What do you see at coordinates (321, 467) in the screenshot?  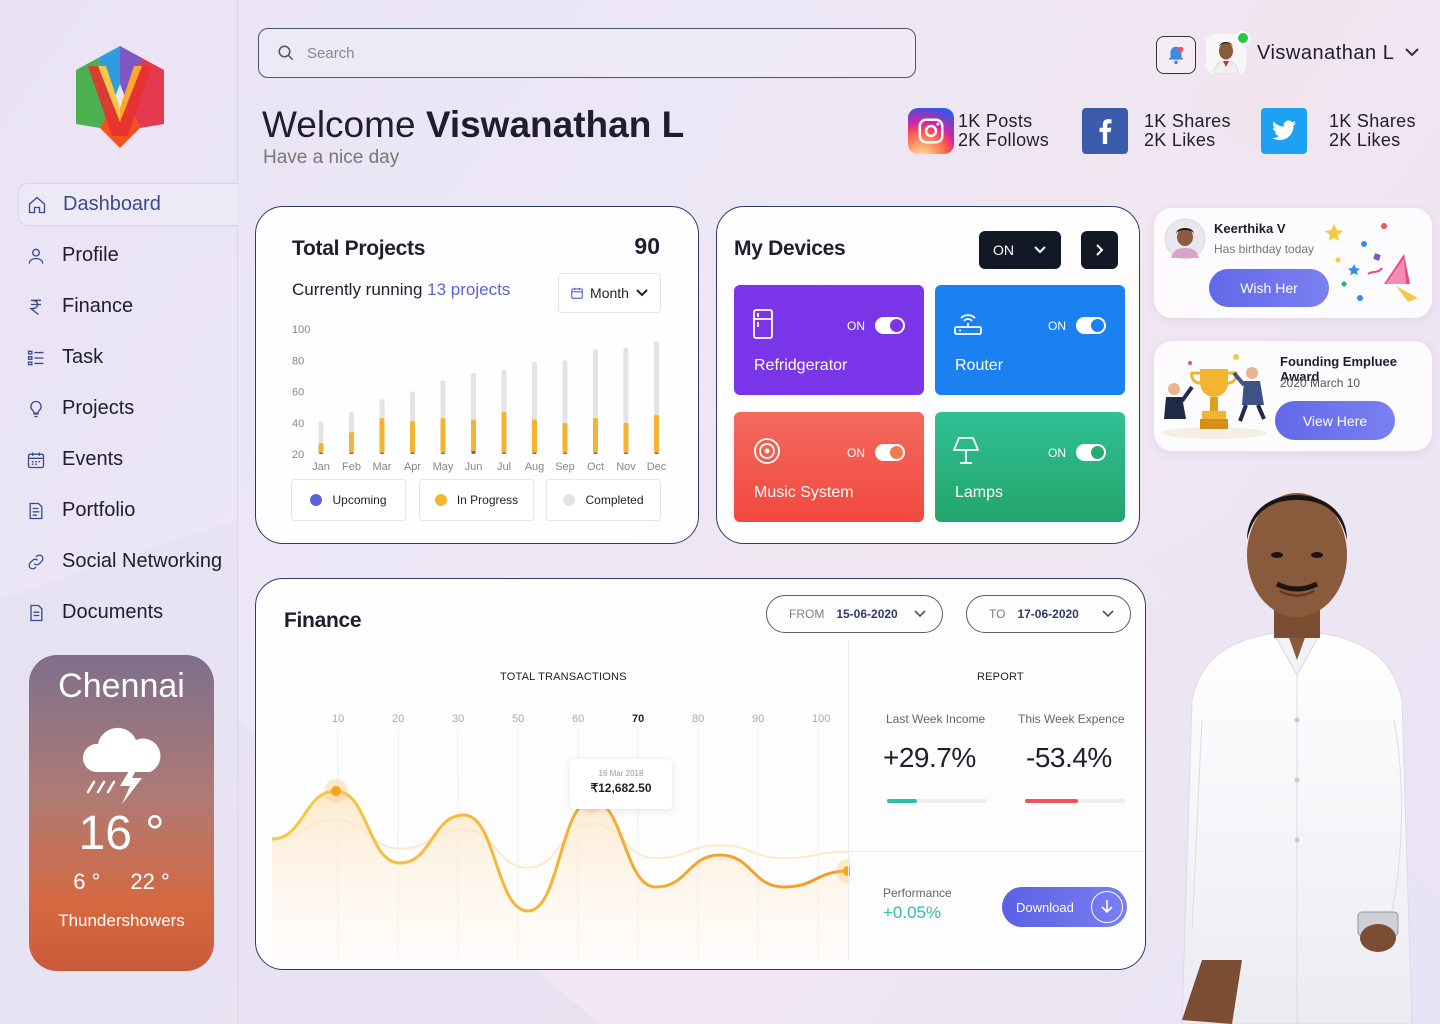 I see `x-tick-label: Jan` at bounding box center [321, 467].